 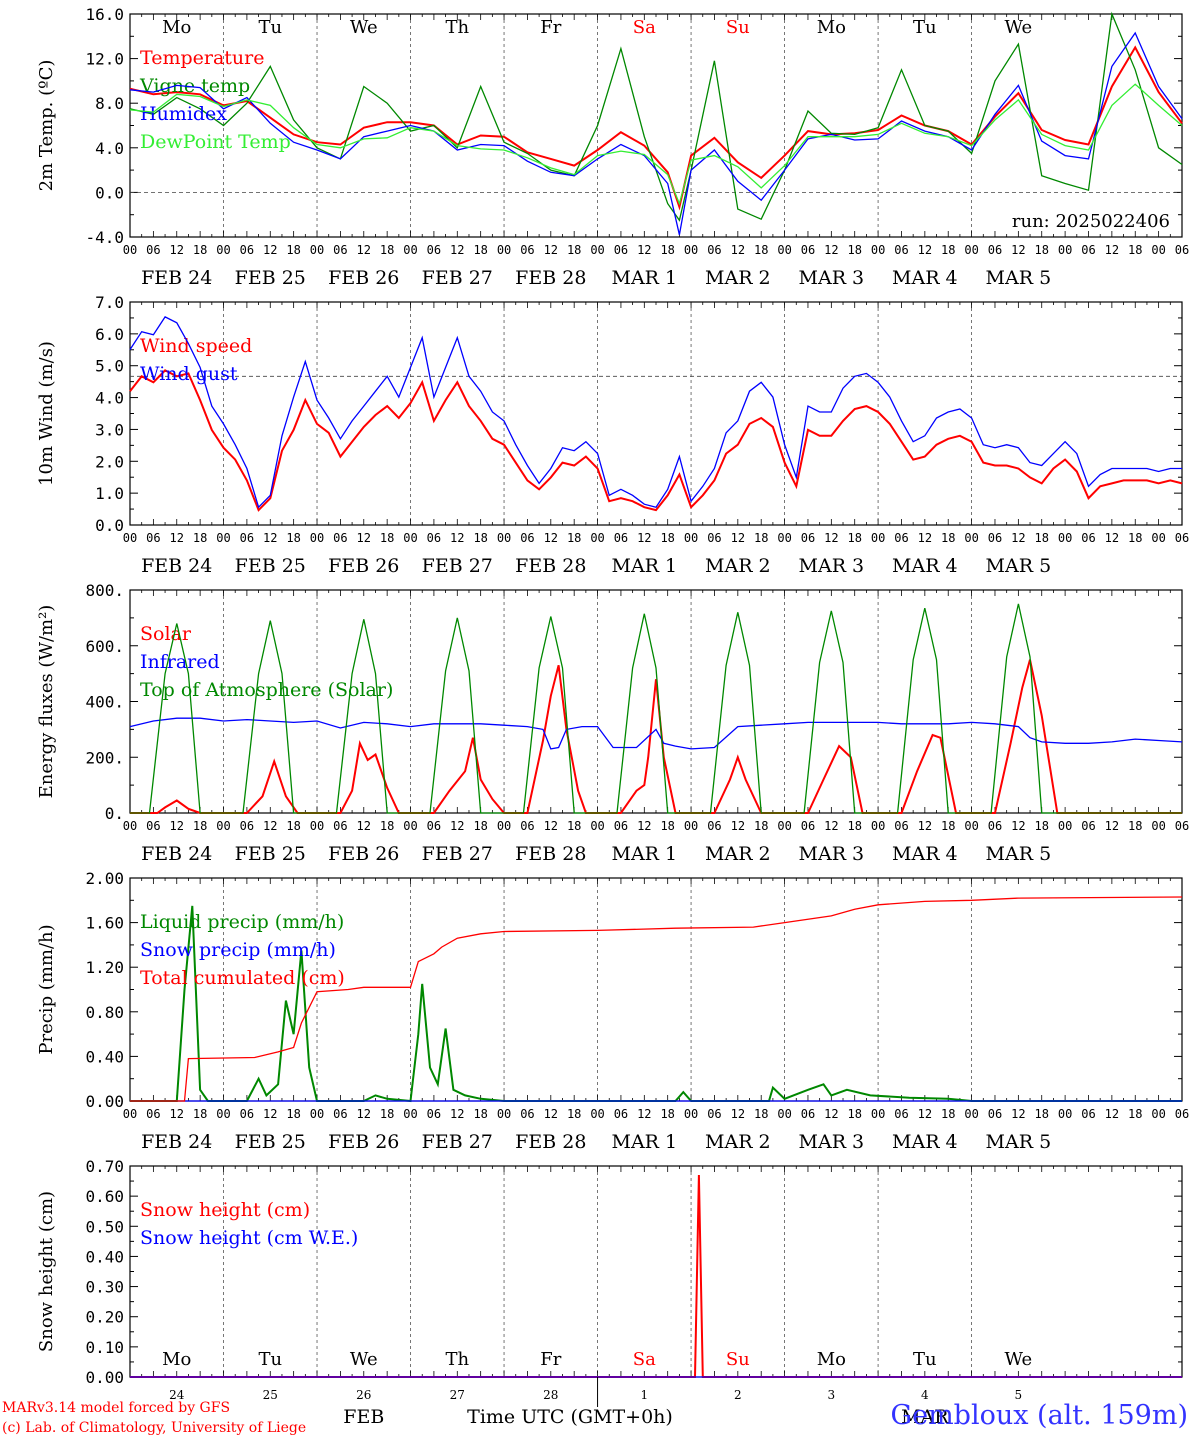 What do you see at coordinates (176, 566) in the screenshot?
I see `date-label: FEB 24` at bounding box center [176, 566].